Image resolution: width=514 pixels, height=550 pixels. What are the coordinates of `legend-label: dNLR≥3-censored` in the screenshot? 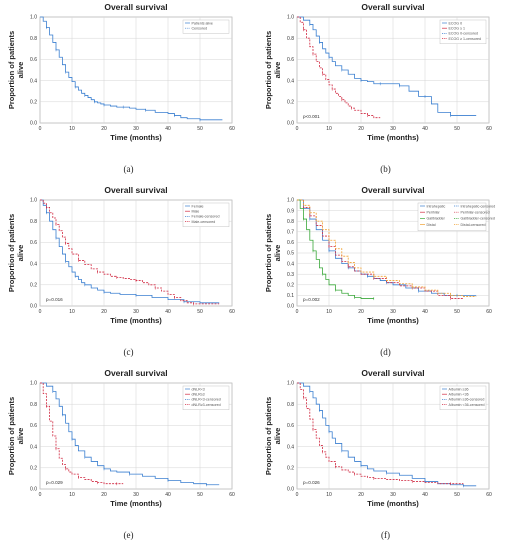 It's located at (206, 405).